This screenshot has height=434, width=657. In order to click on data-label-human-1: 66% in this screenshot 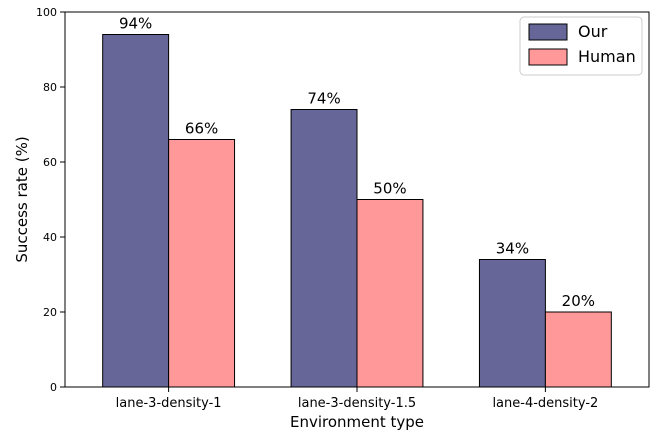, I will do `click(201, 129)`.